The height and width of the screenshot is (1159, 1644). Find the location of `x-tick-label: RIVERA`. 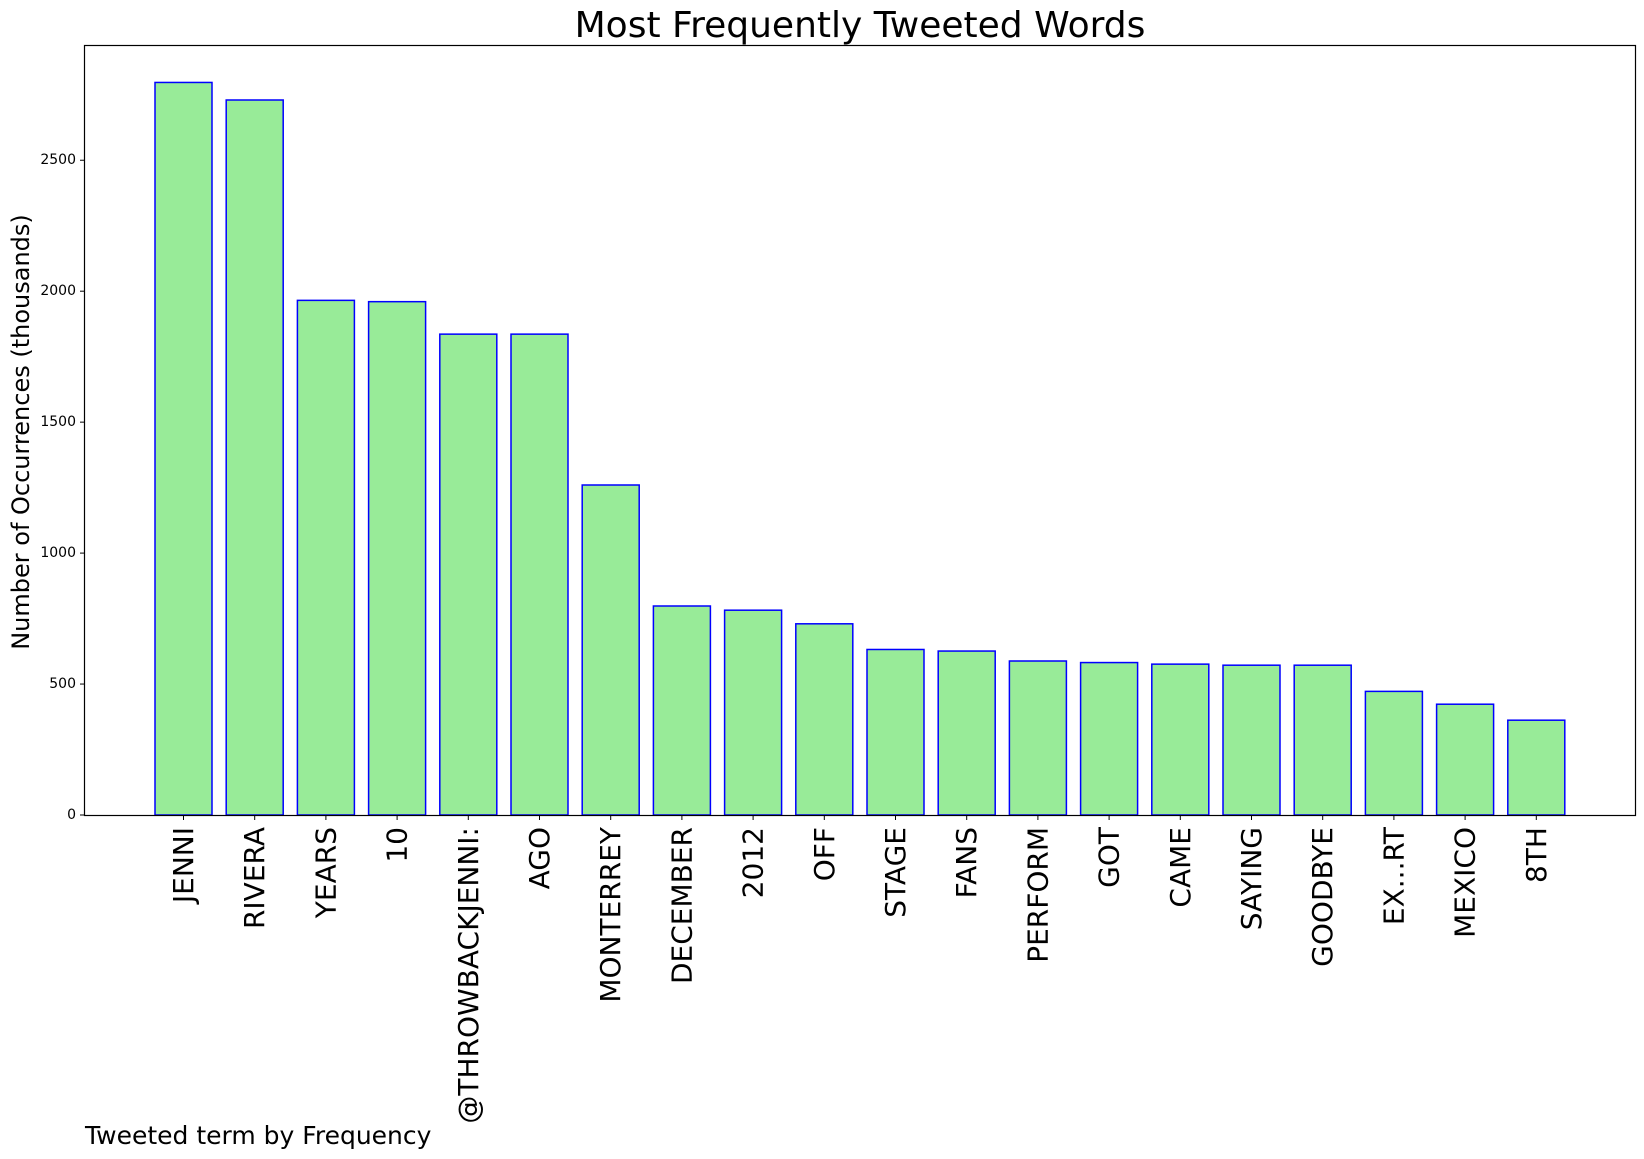

x-tick-label: RIVERA is located at coordinates (254, 878).